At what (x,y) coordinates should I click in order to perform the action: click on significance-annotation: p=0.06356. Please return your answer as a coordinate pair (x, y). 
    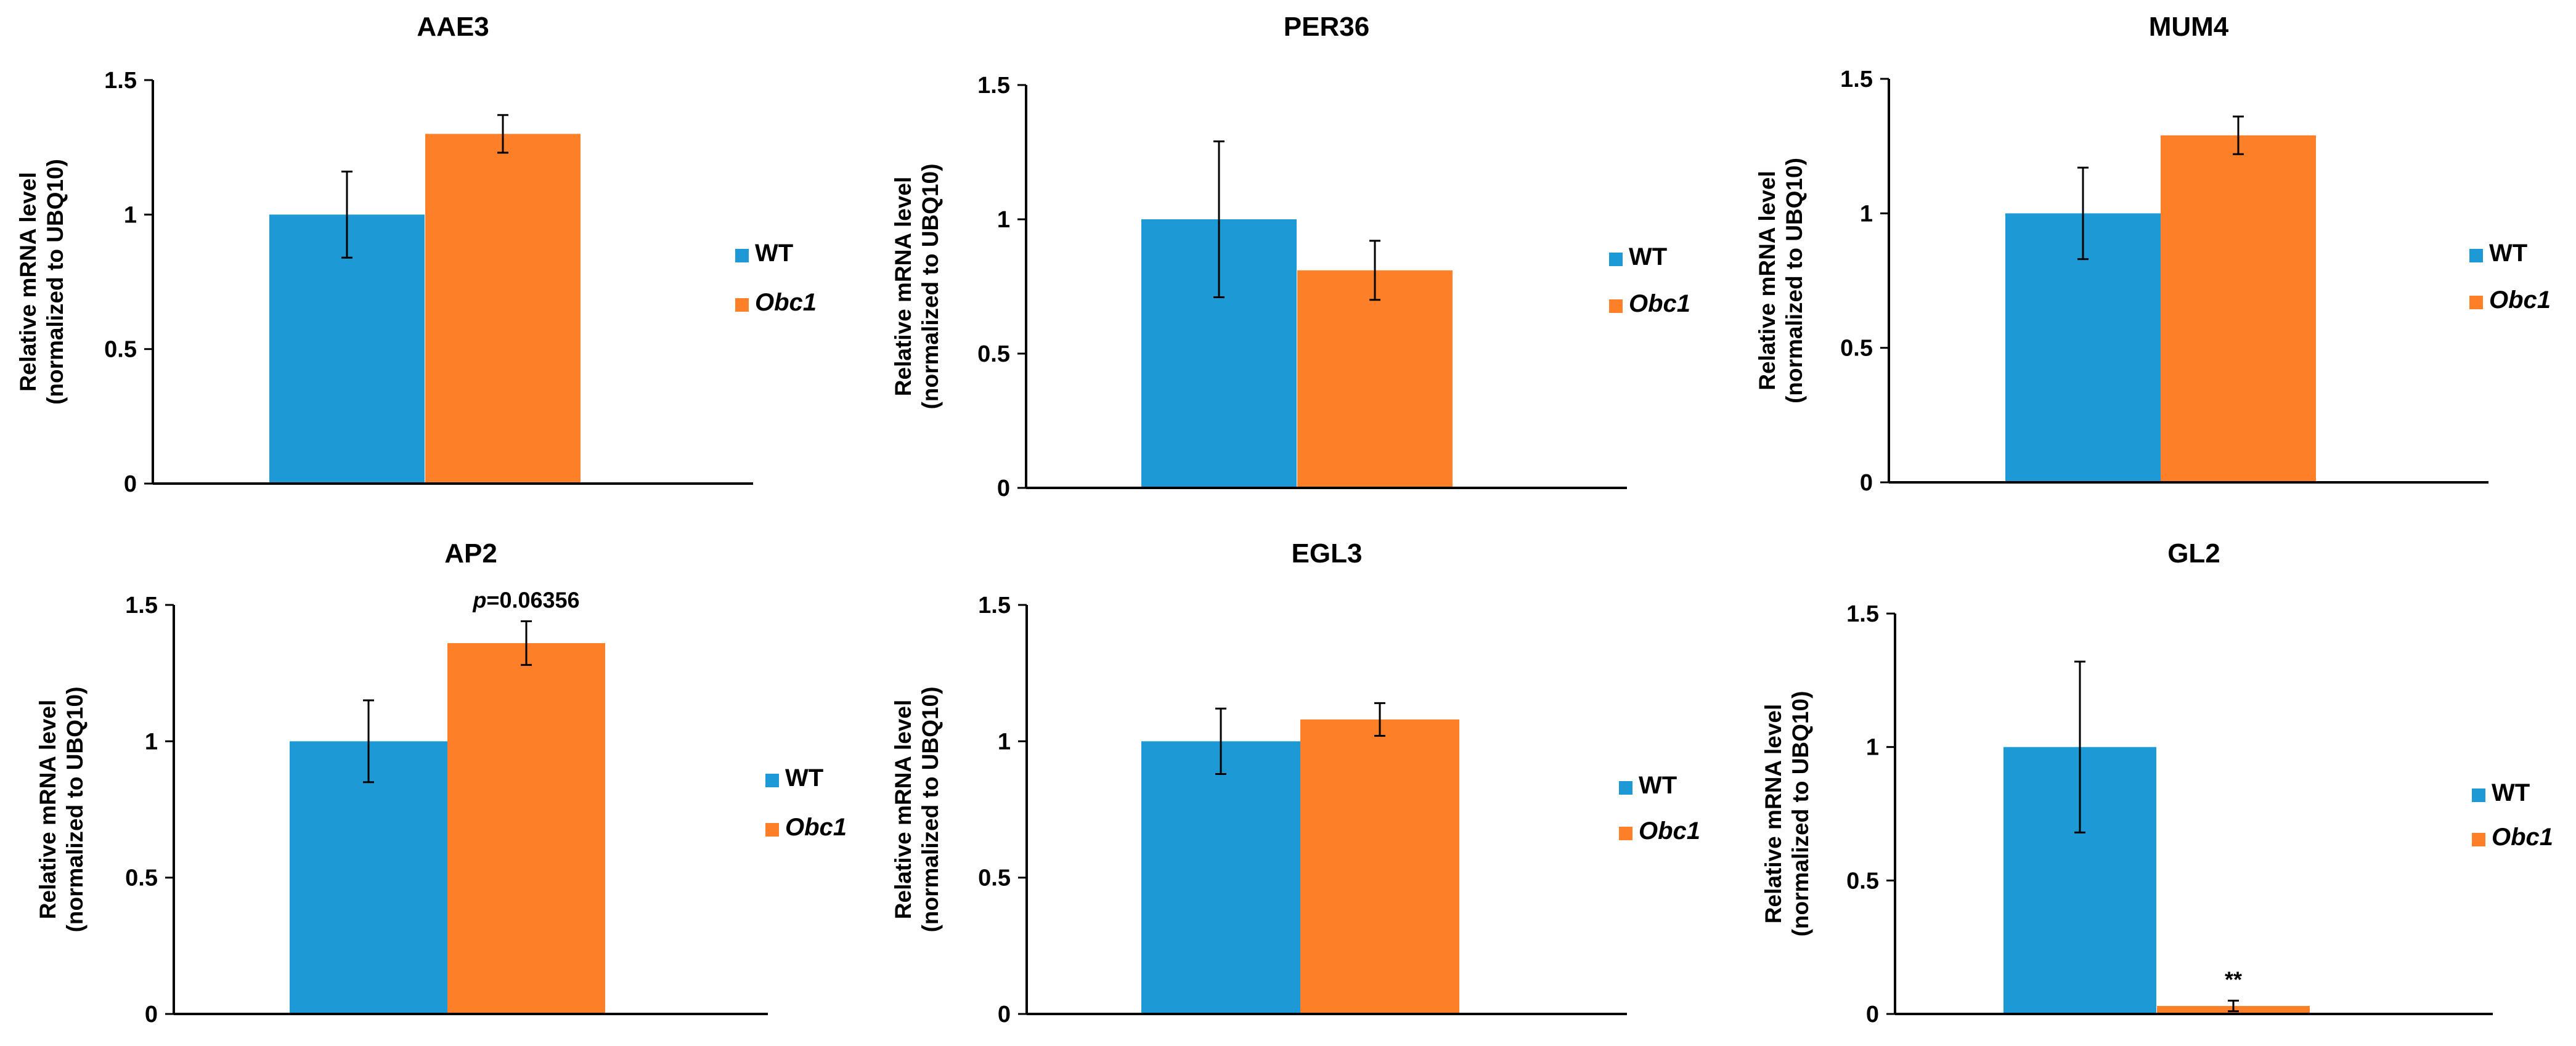
    Looking at the image, I should click on (525, 601).